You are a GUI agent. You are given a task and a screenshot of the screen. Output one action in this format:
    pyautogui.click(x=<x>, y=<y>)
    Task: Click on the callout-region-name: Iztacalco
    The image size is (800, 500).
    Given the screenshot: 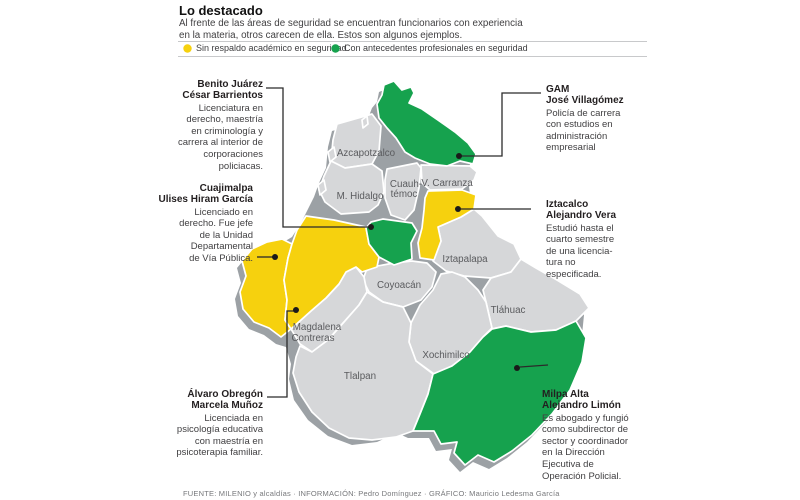 What is the action you would take?
    pyautogui.click(x=567, y=204)
    